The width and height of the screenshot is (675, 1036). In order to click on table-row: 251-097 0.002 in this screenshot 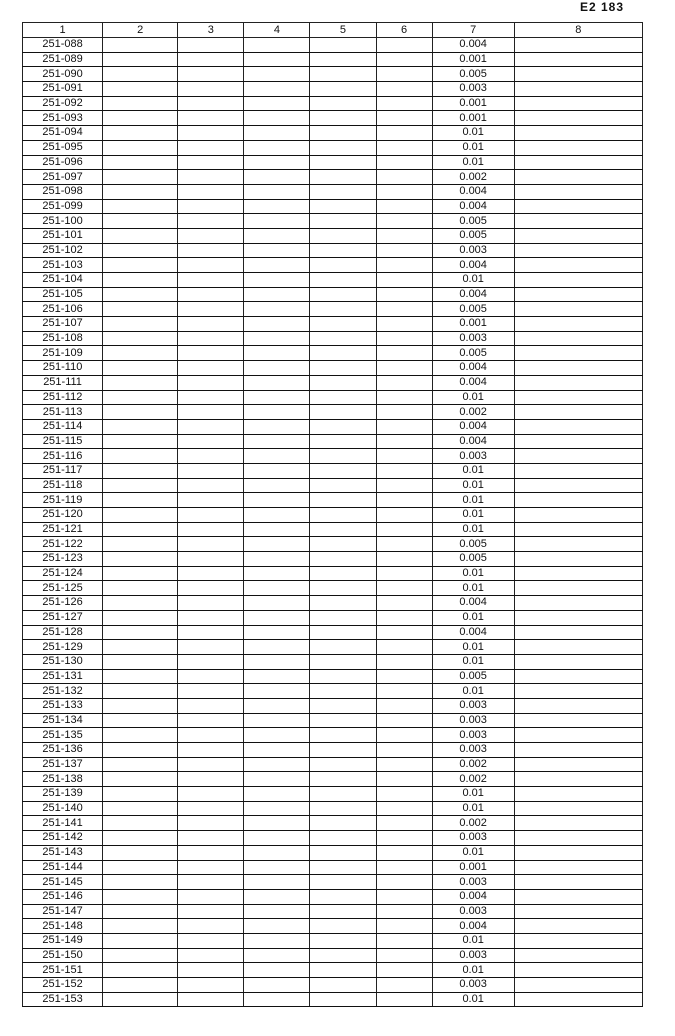, I will do `click(332, 177)`.